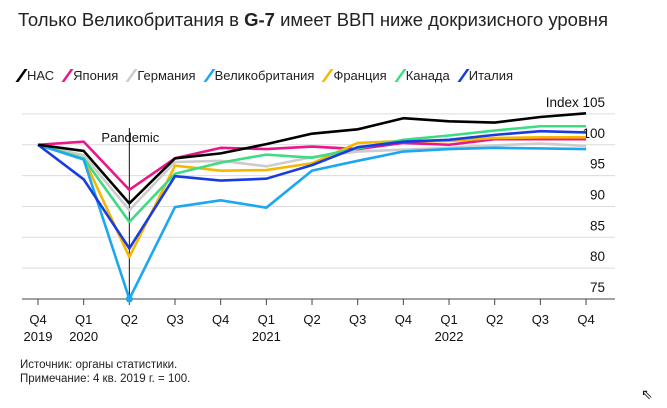  Describe the element at coordinates (99, 365) in the screenshot. I see `source-note: Источник: органы статистики.` at that location.